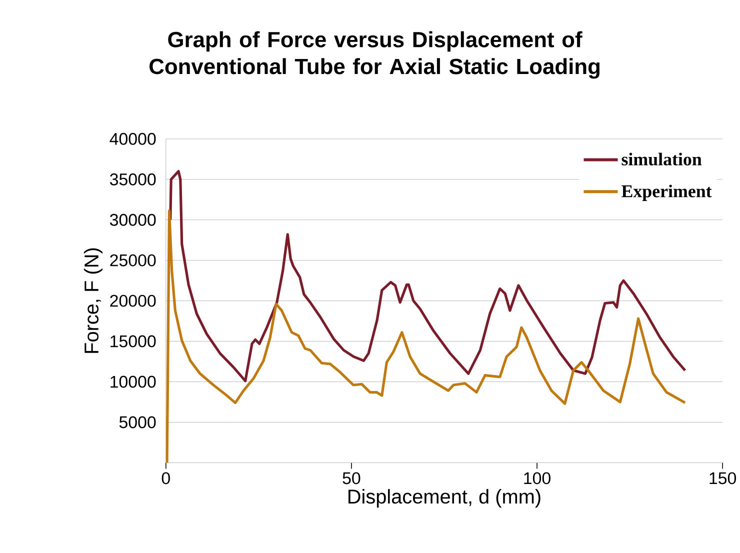 This screenshot has width=740, height=553. Describe the element at coordinates (133, 300) in the screenshot. I see `y-tick-label: 20000` at that location.